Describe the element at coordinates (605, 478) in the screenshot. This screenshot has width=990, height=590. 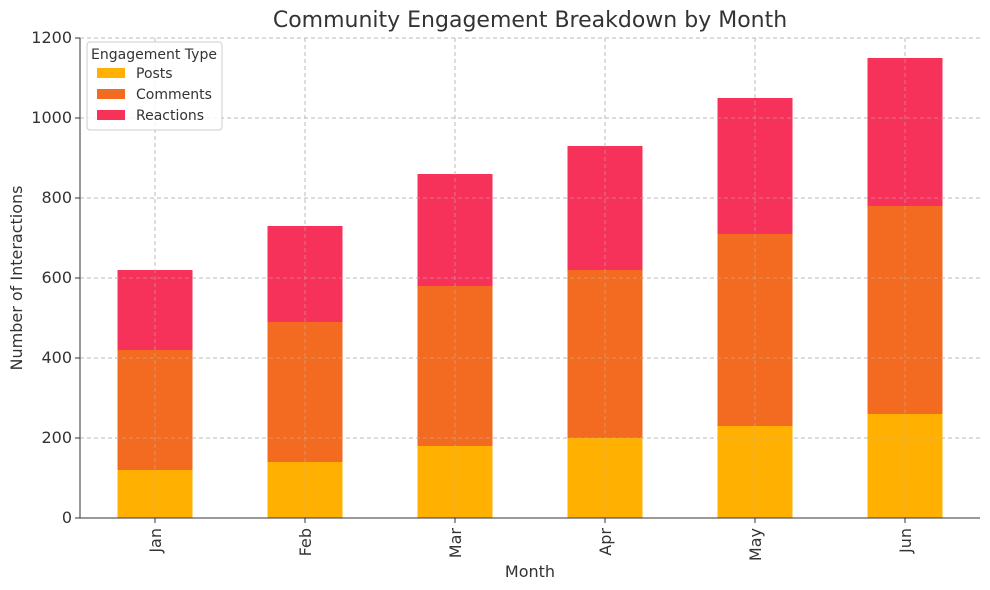
I see `bar-posts-apr` at that location.